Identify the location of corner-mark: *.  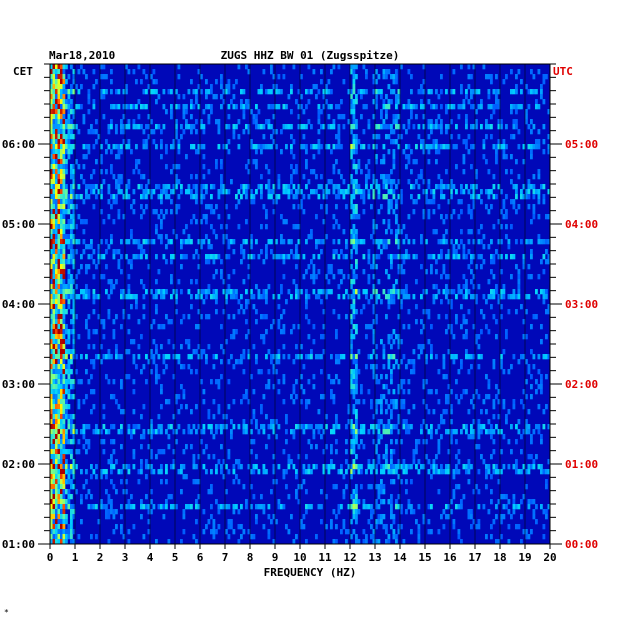
(6, 612).